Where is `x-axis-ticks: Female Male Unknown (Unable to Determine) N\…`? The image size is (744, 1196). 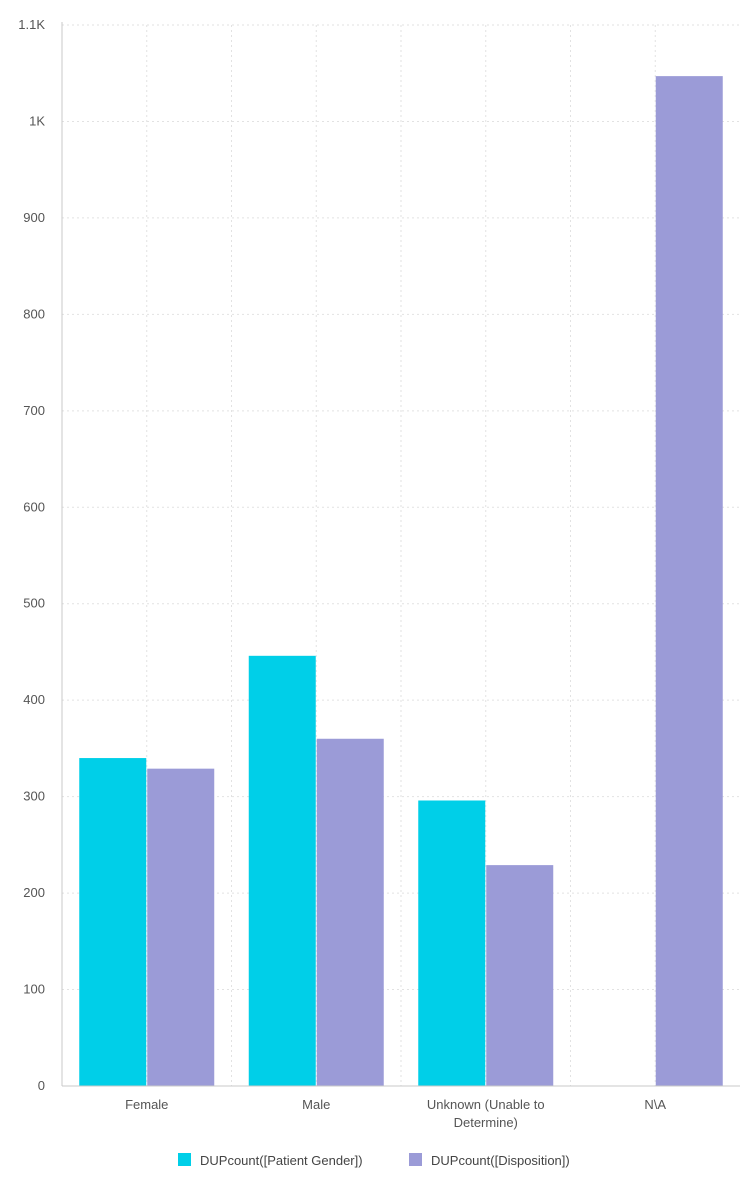 x-axis-ticks: Female Male Unknown (Unable to Determine) N\… is located at coordinates (395, 1113).